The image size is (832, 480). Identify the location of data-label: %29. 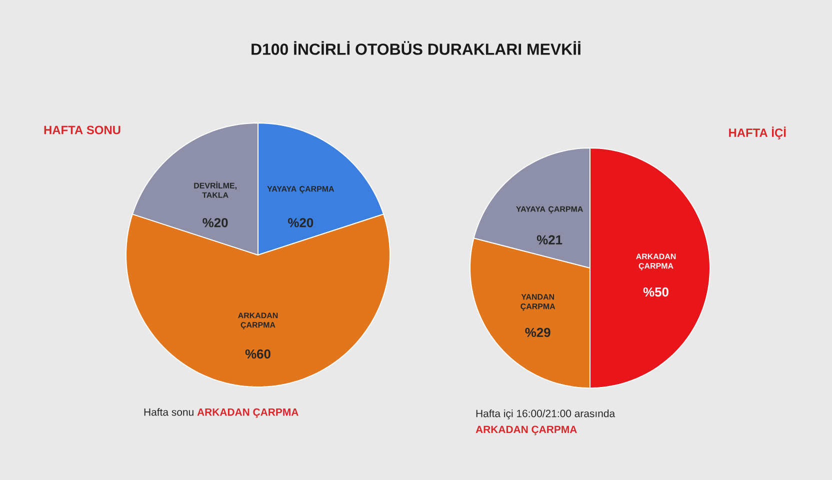
(537, 333).